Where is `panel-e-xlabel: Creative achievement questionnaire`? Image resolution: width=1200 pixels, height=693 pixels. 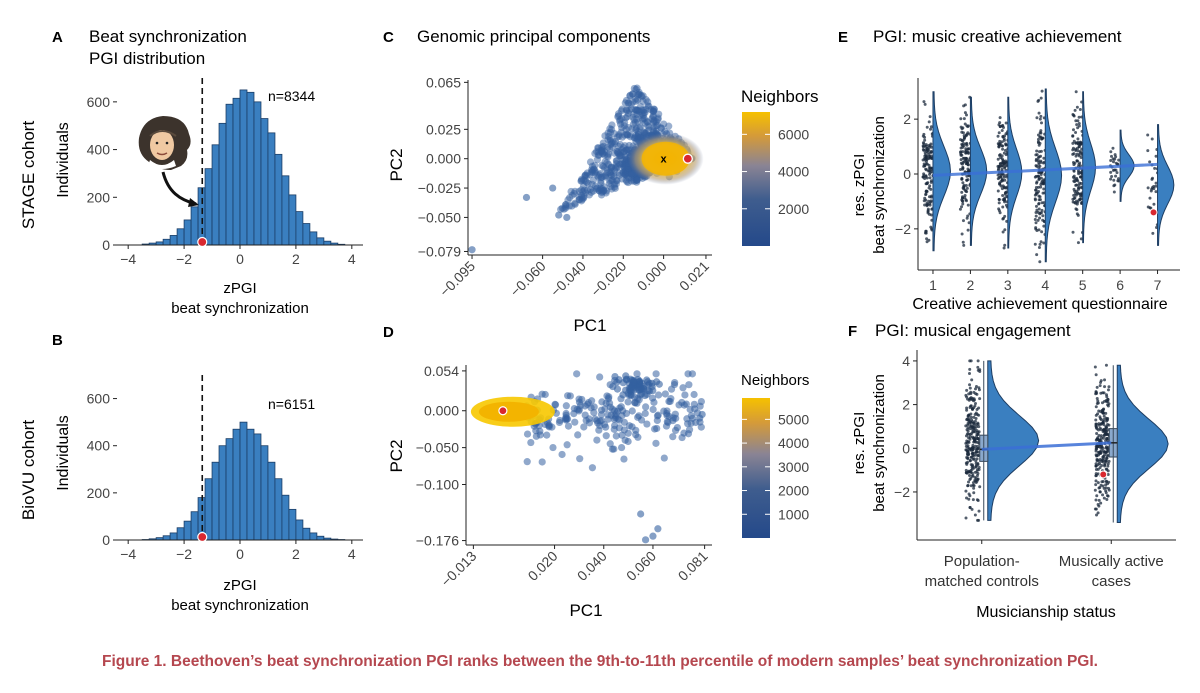
panel-e-xlabel: Creative achievement questionnaire is located at coordinates (1039, 304).